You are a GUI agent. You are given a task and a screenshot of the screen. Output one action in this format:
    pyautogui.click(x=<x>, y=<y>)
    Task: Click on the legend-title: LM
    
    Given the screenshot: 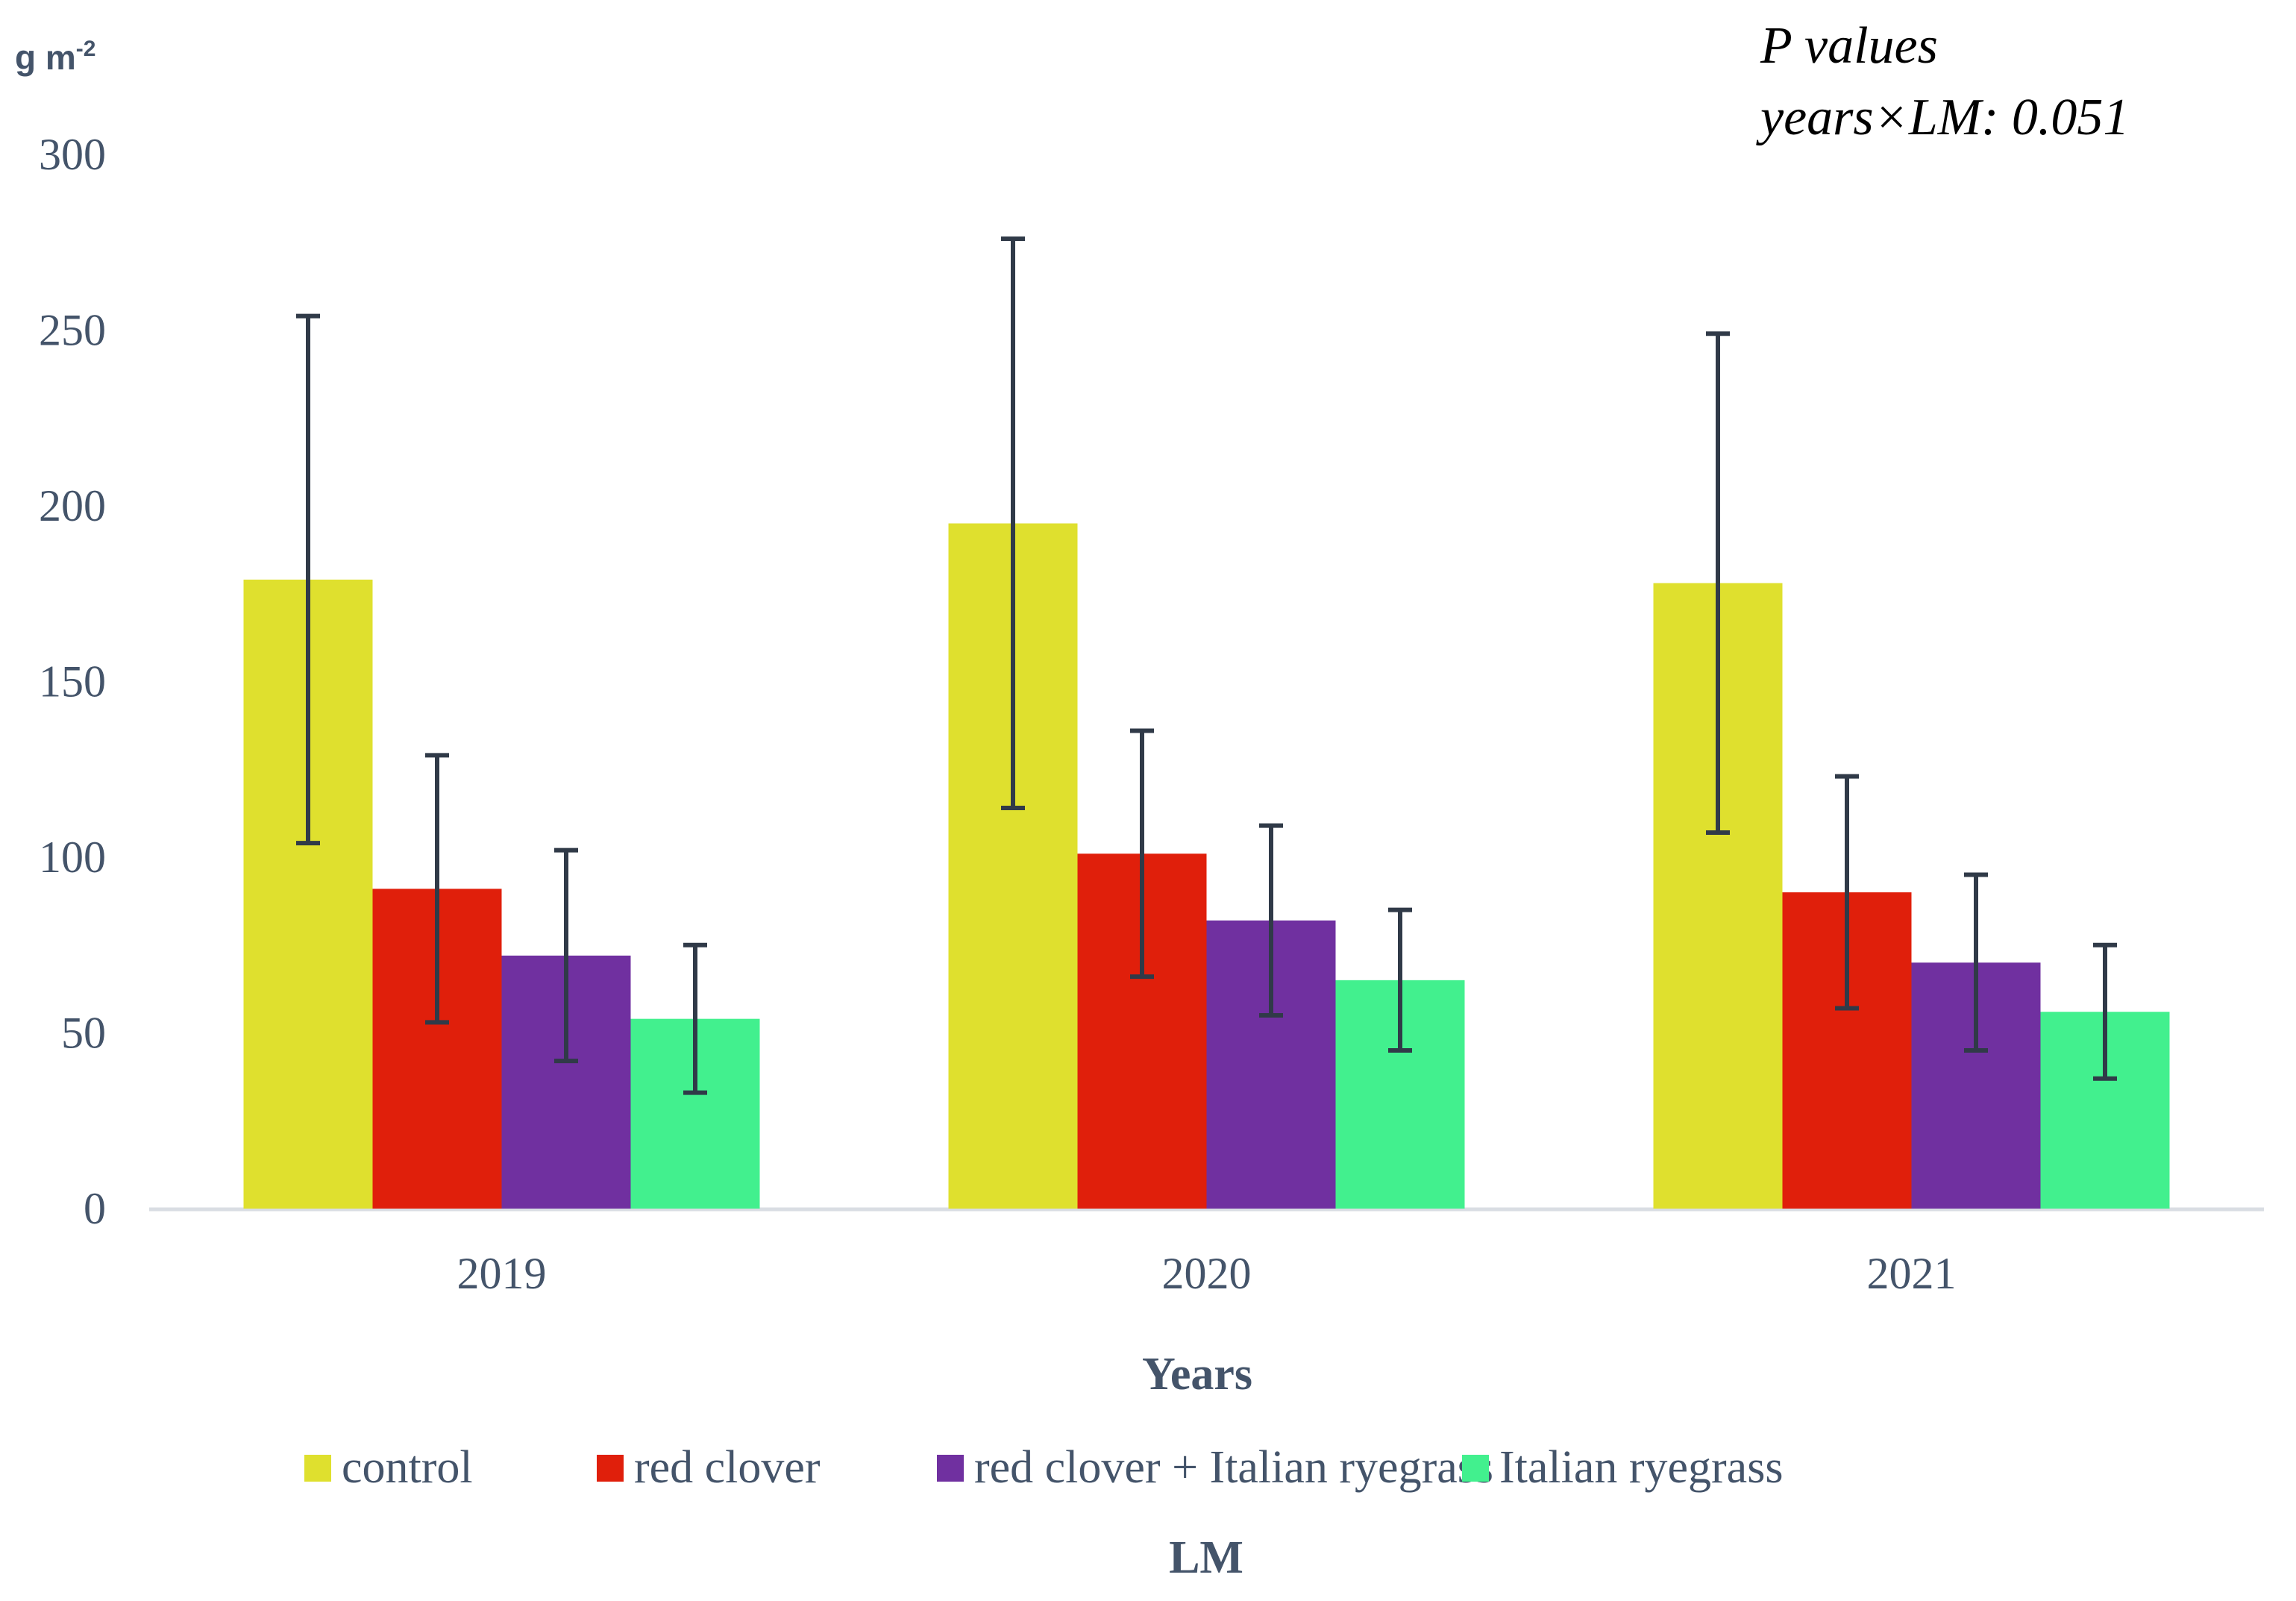 What is the action you would take?
    pyautogui.click(x=1206, y=1557)
    